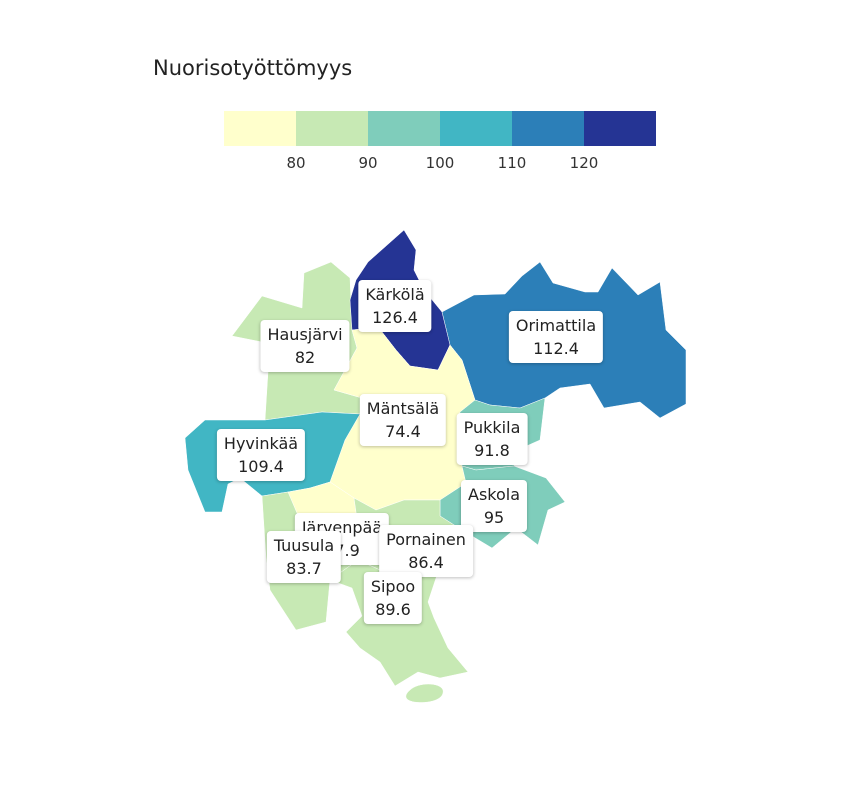  I want to click on region-name: Mäntsälä, so click(403, 408).